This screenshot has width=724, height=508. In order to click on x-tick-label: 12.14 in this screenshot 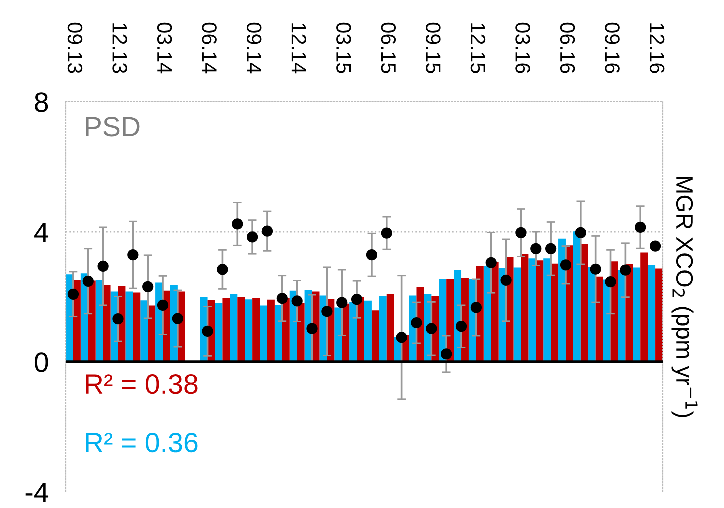, I will do `click(299, 49)`.